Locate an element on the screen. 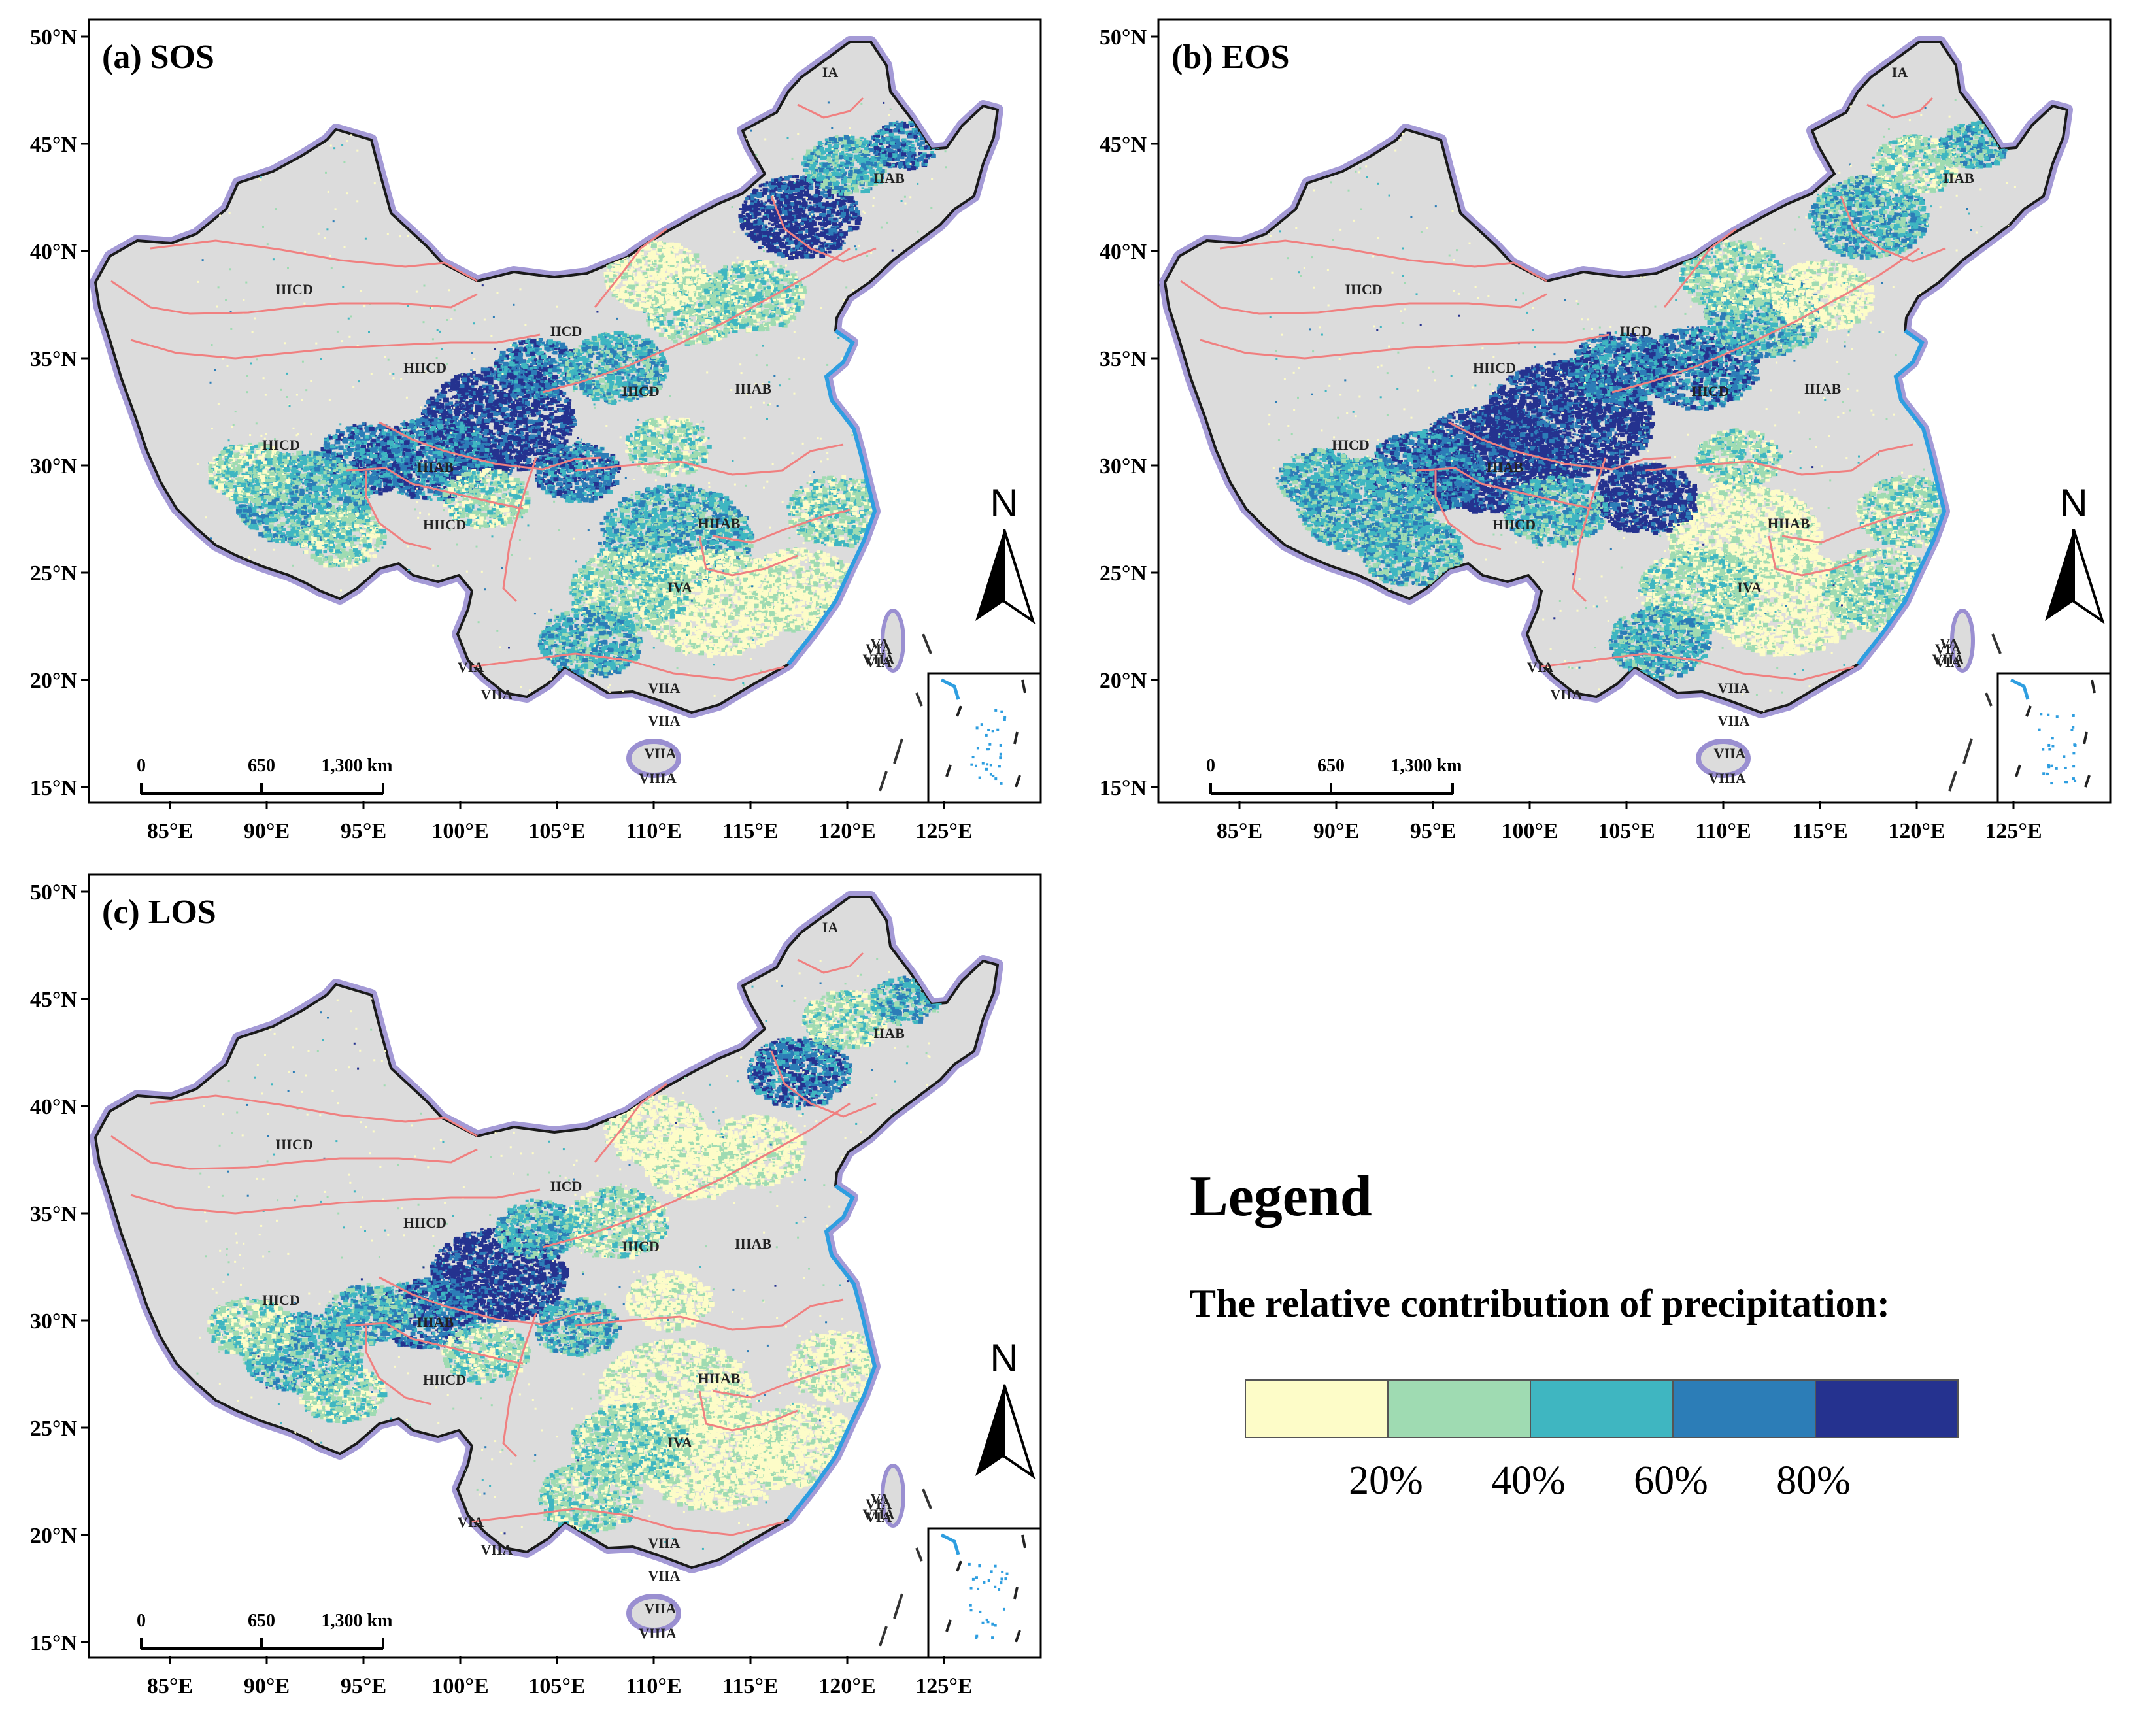  region-label: IICD is located at coordinates (566, 331).